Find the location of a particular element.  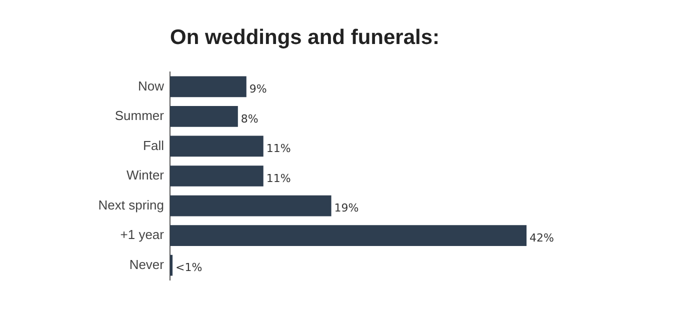

y-tick-label: Never is located at coordinates (147, 264).